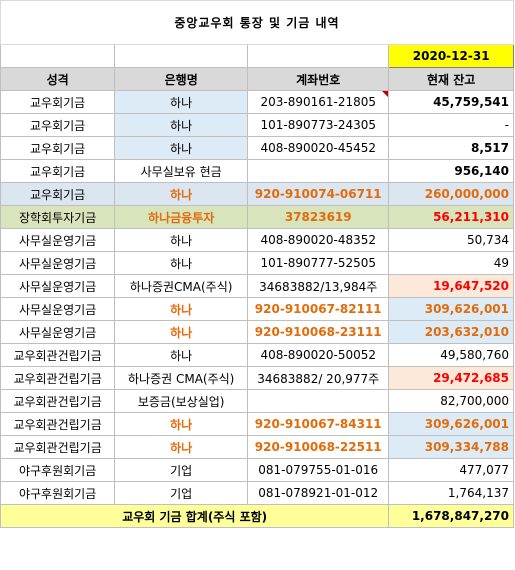  What do you see at coordinates (451, 470) in the screenshot?
I see `balance-cell: 477,077` at bounding box center [451, 470].